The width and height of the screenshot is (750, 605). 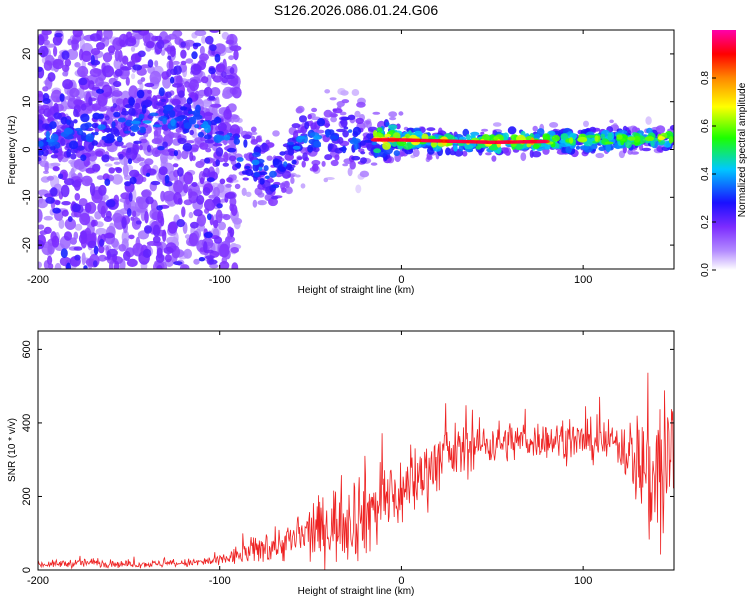 What do you see at coordinates (401, 581) in the screenshot?
I see `x-tick-label: 0` at bounding box center [401, 581].